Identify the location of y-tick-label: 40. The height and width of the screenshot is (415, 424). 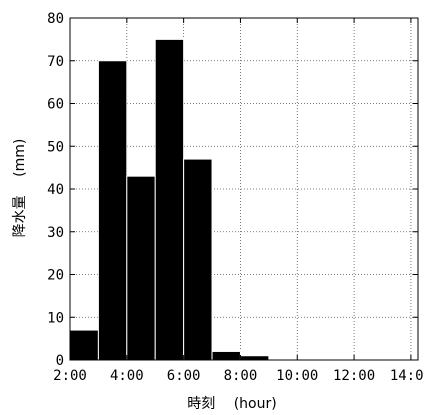
(55, 190).